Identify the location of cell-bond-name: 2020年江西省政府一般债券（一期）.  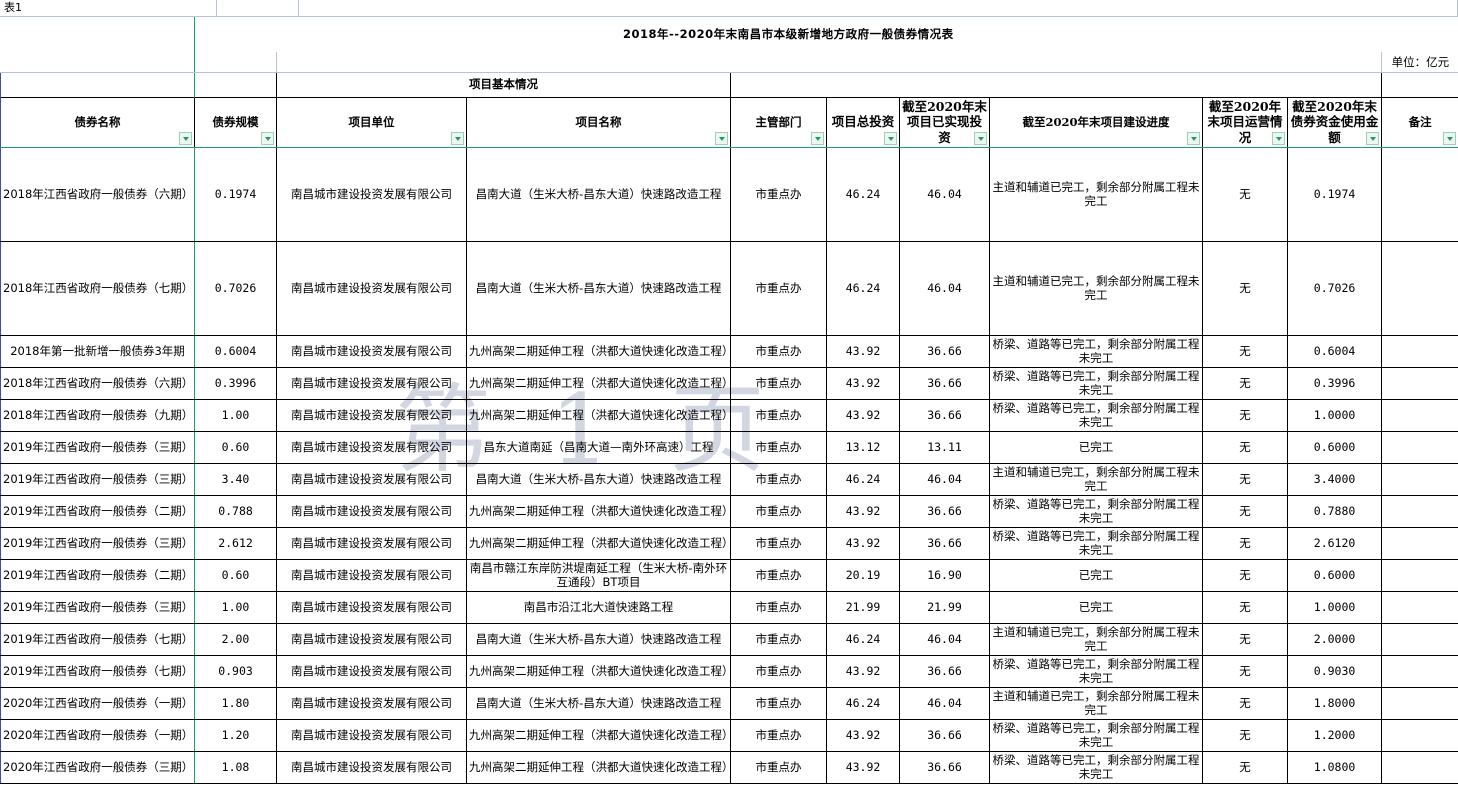
(97, 735).